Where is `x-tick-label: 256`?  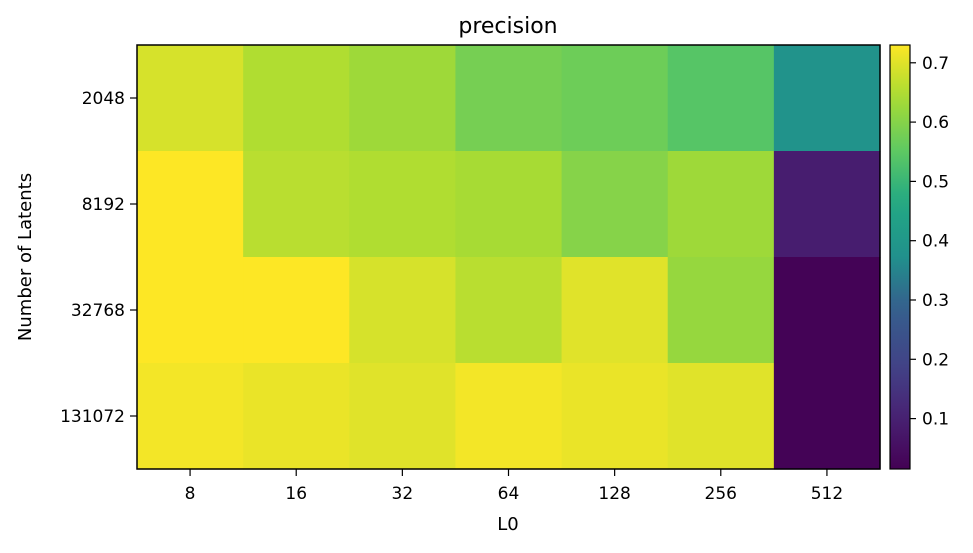
x-tick-label: 256 is located at coordinates (721, 494).